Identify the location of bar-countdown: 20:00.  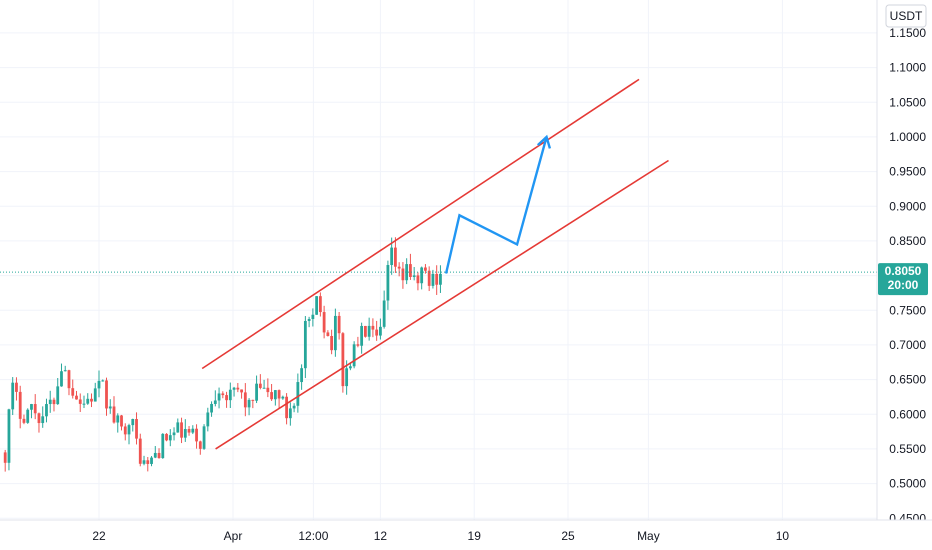
(903, 285).